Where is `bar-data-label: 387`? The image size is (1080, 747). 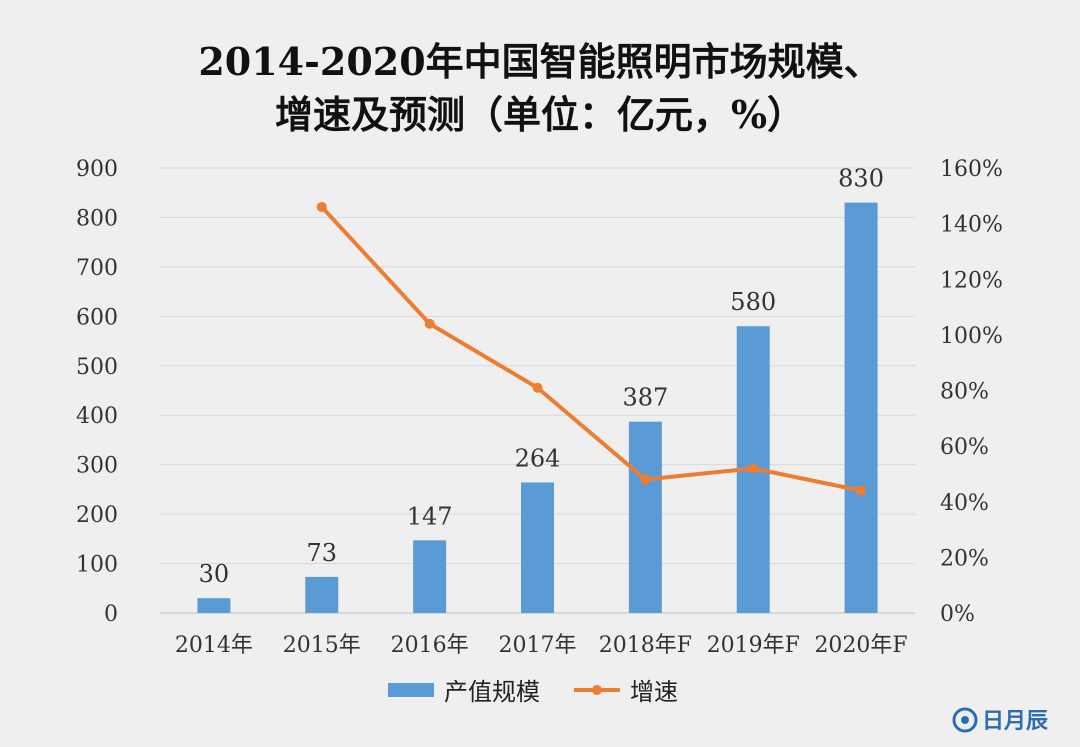
bar-data-label: 387 is located at coordinates (645, 398).